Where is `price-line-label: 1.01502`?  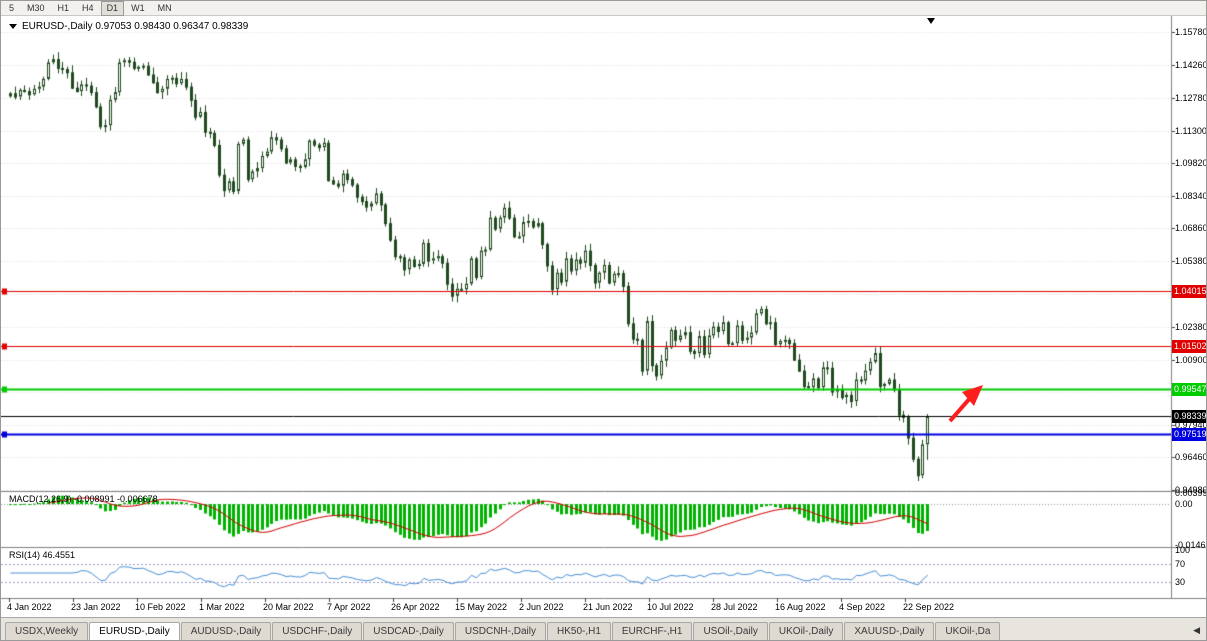
price-line-label: 1.01502 is located at coordinates (1189, 346).